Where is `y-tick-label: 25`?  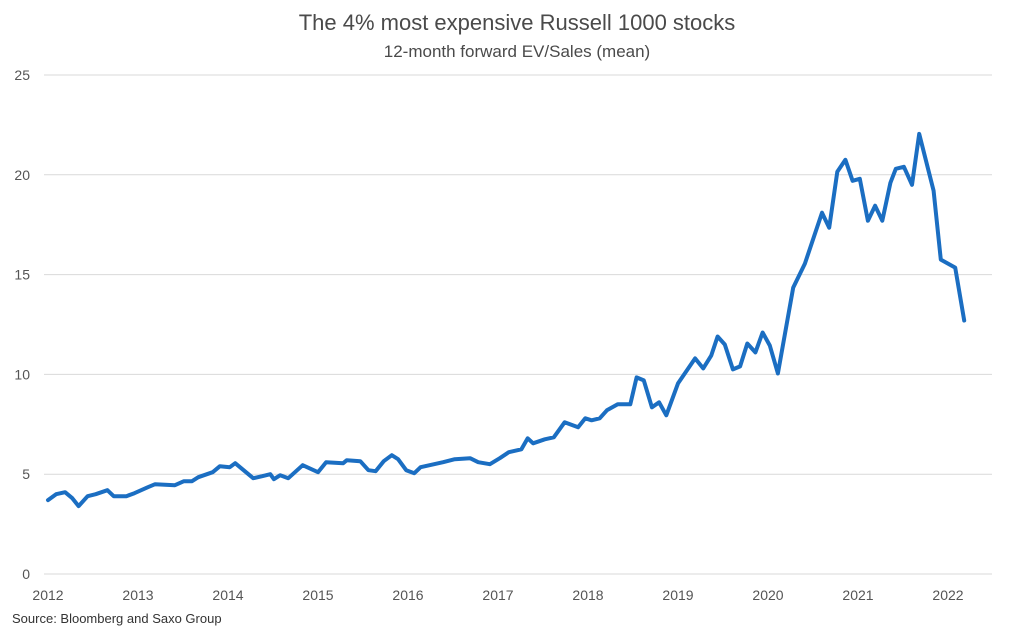 y-tick-label: 25 is located at coordinates (22, 75).